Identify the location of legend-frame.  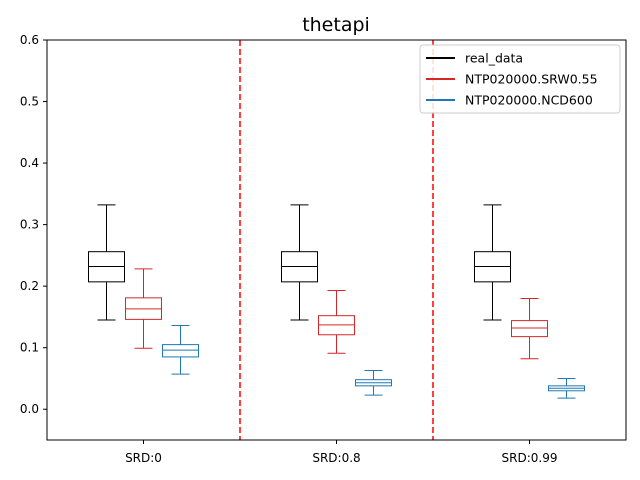
(520, 79).